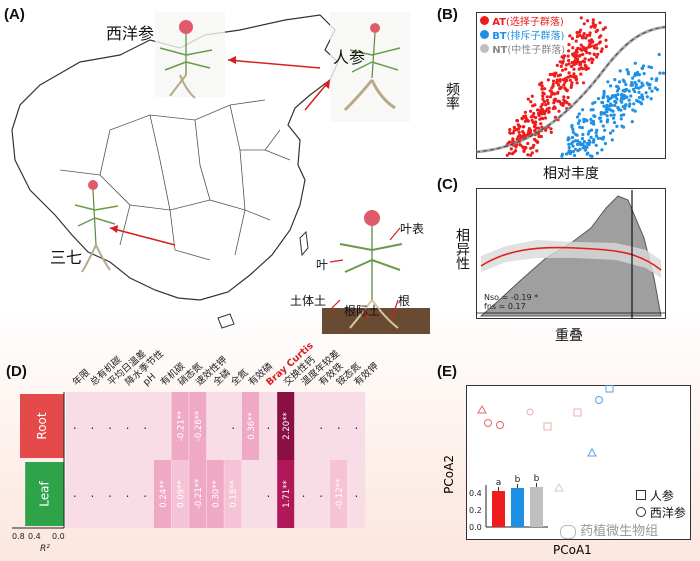 This screenshot has width=700, height=561. Describe the element at coordinates (287, 493) in the screenshot. I see `heatmap-cell-value: 1.71**` at that location.